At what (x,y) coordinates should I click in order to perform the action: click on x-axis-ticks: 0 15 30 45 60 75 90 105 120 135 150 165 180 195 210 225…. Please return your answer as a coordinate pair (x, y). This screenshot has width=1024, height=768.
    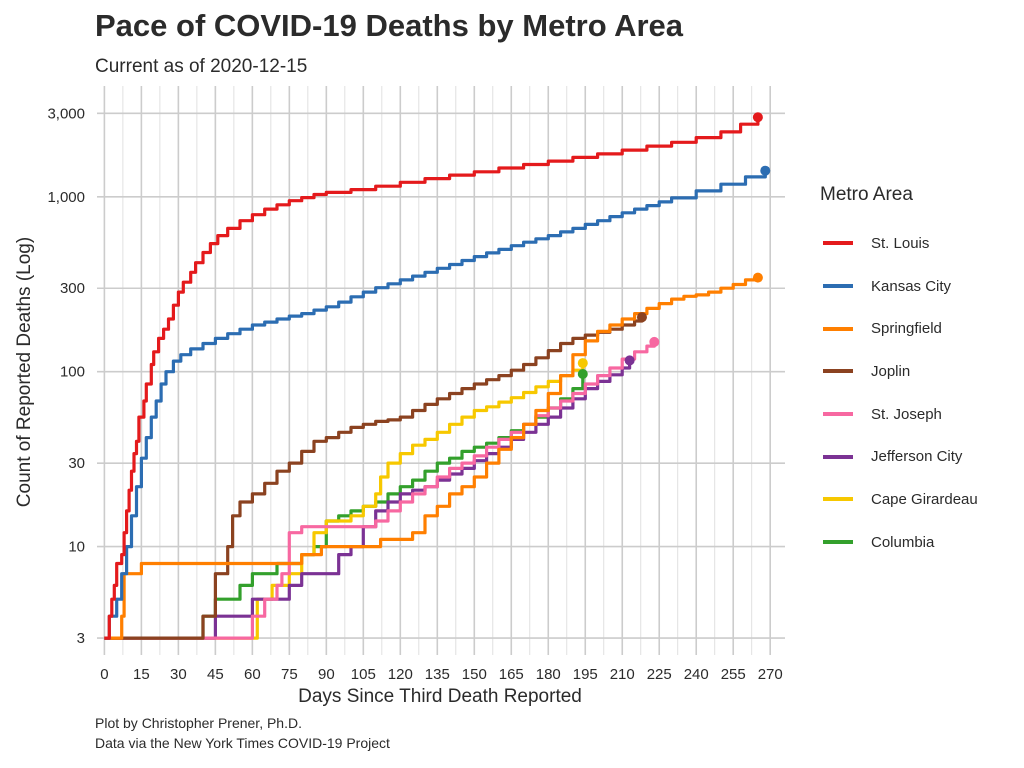
    Looking at the image, I should click on (441, 674).